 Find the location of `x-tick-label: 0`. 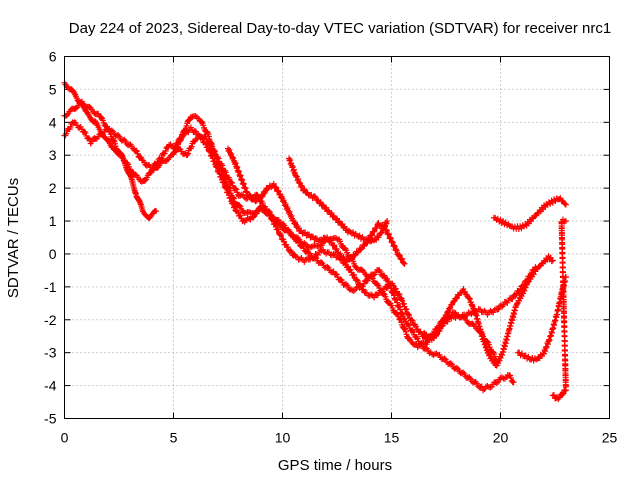

x-tick-label: 0 is located at coordinates (65, 438).